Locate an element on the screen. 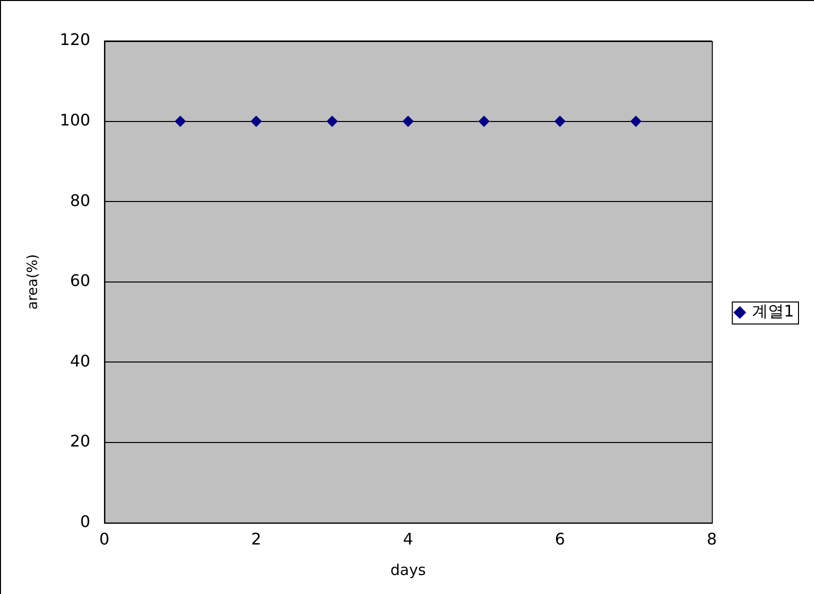  x-tick-label: 0 is located at coordinates (104, 539).